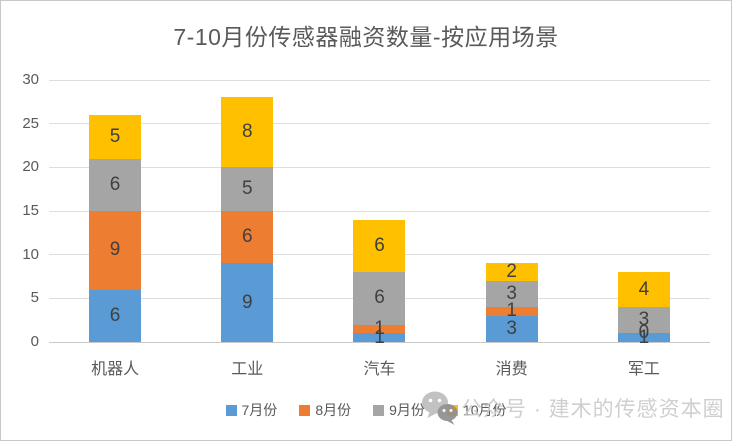  Describe the element at coordinates (30, 210) in the screenshot. I see `y-tick-label: 15` at that location.